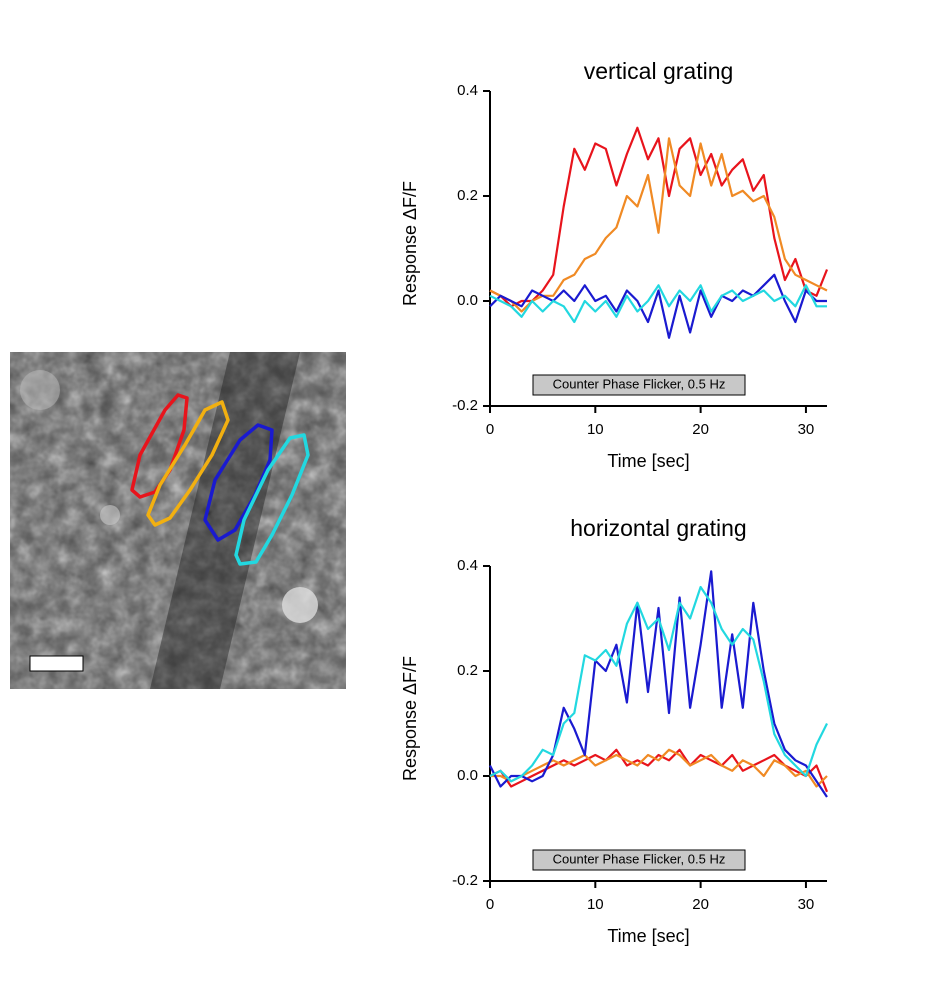 The height and width of the screenshot is (1001, 940). I want to click on scale-bar, so click(56, 663).